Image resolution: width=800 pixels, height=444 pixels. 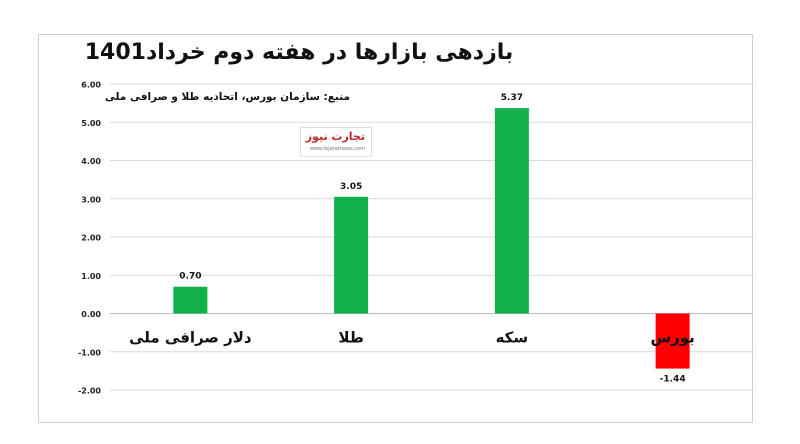 I want to click on y-tick-label: 6.00, so click(x=91, y=85).